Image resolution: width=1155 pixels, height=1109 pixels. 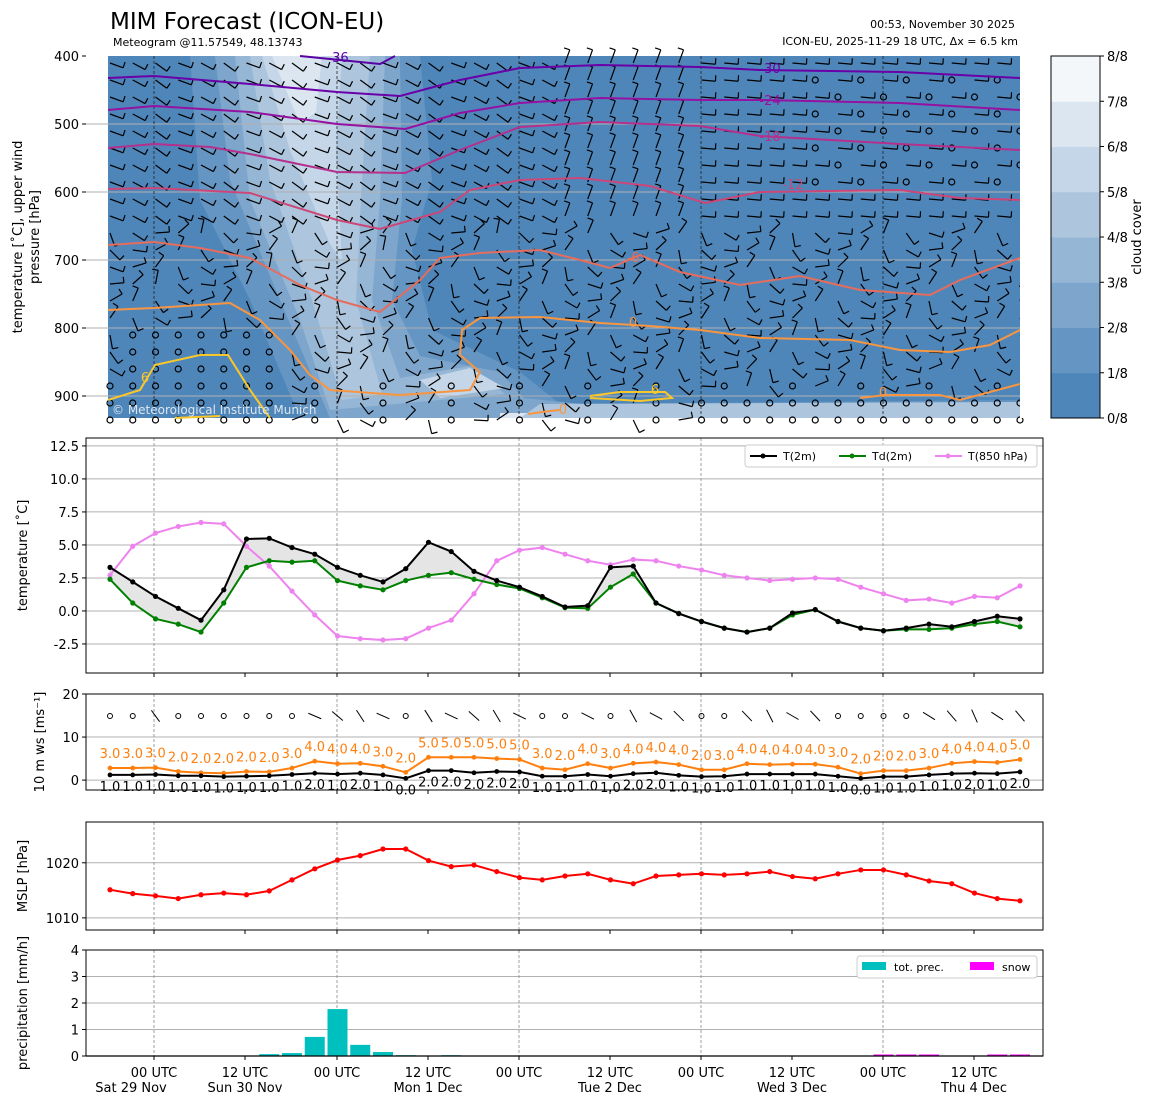 What do you see at coordinates (64, 480) in the screenshot?
I see `y-tick-label: 10.0` at bounding box center [64, 480].